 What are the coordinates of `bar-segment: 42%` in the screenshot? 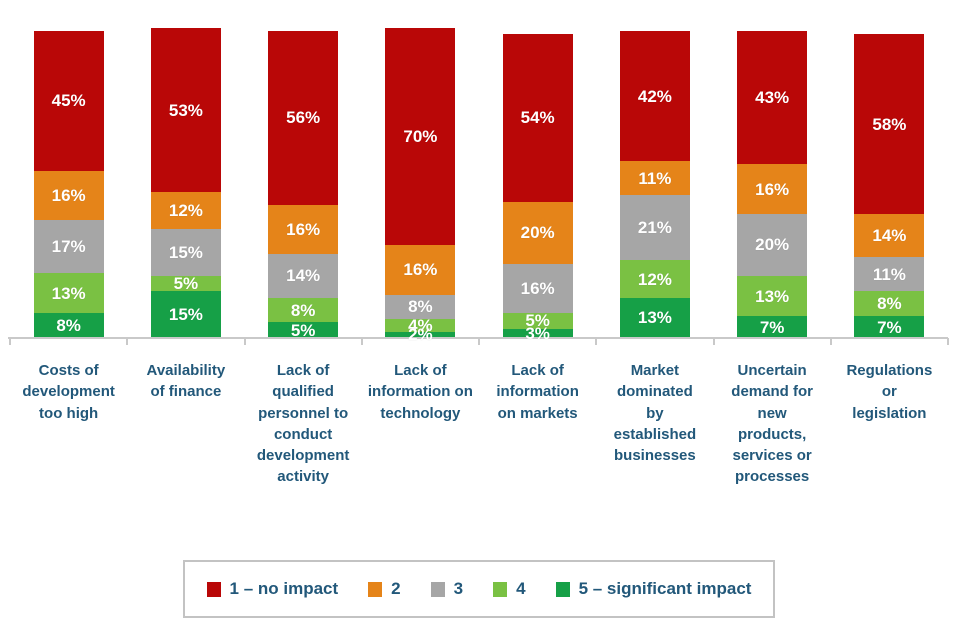 It's located at (654, 96).